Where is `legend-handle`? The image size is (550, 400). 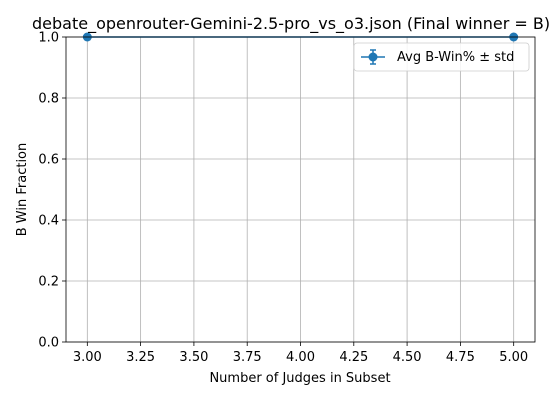
legend-handle is located at coordinates (373, 57).